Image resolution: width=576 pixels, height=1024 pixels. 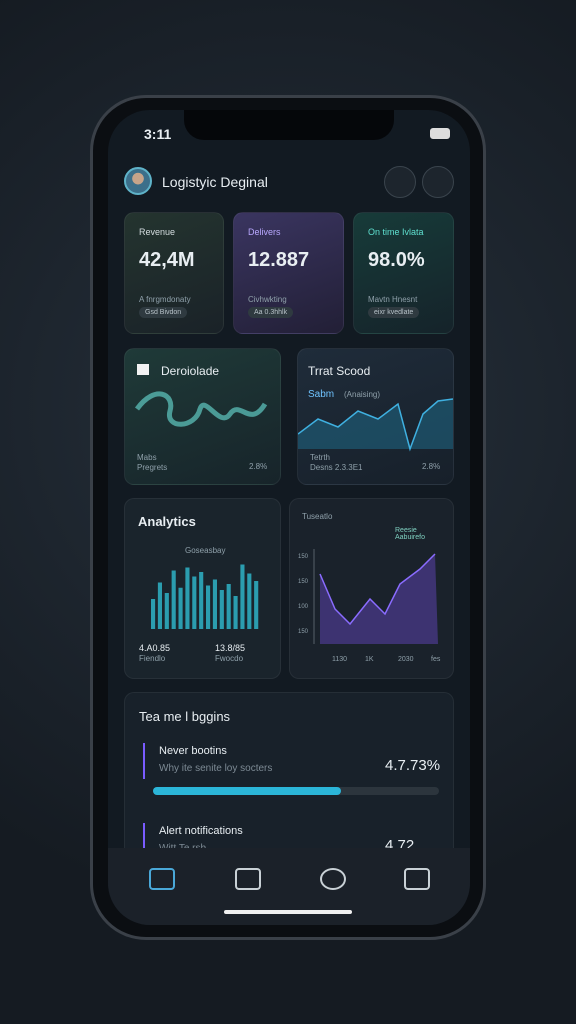 I want to click on header-title: Logistyic Deginal, so click(x=215, y=182).